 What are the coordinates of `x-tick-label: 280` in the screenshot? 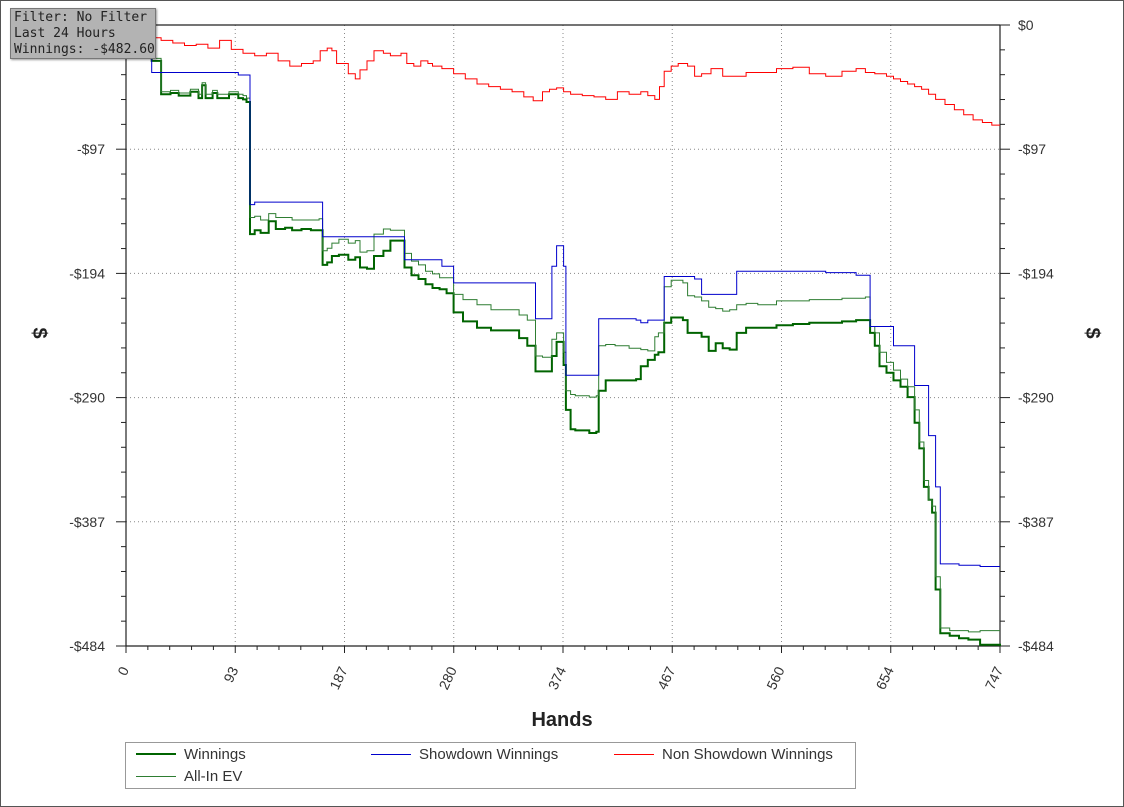 It's located at (447, 678).